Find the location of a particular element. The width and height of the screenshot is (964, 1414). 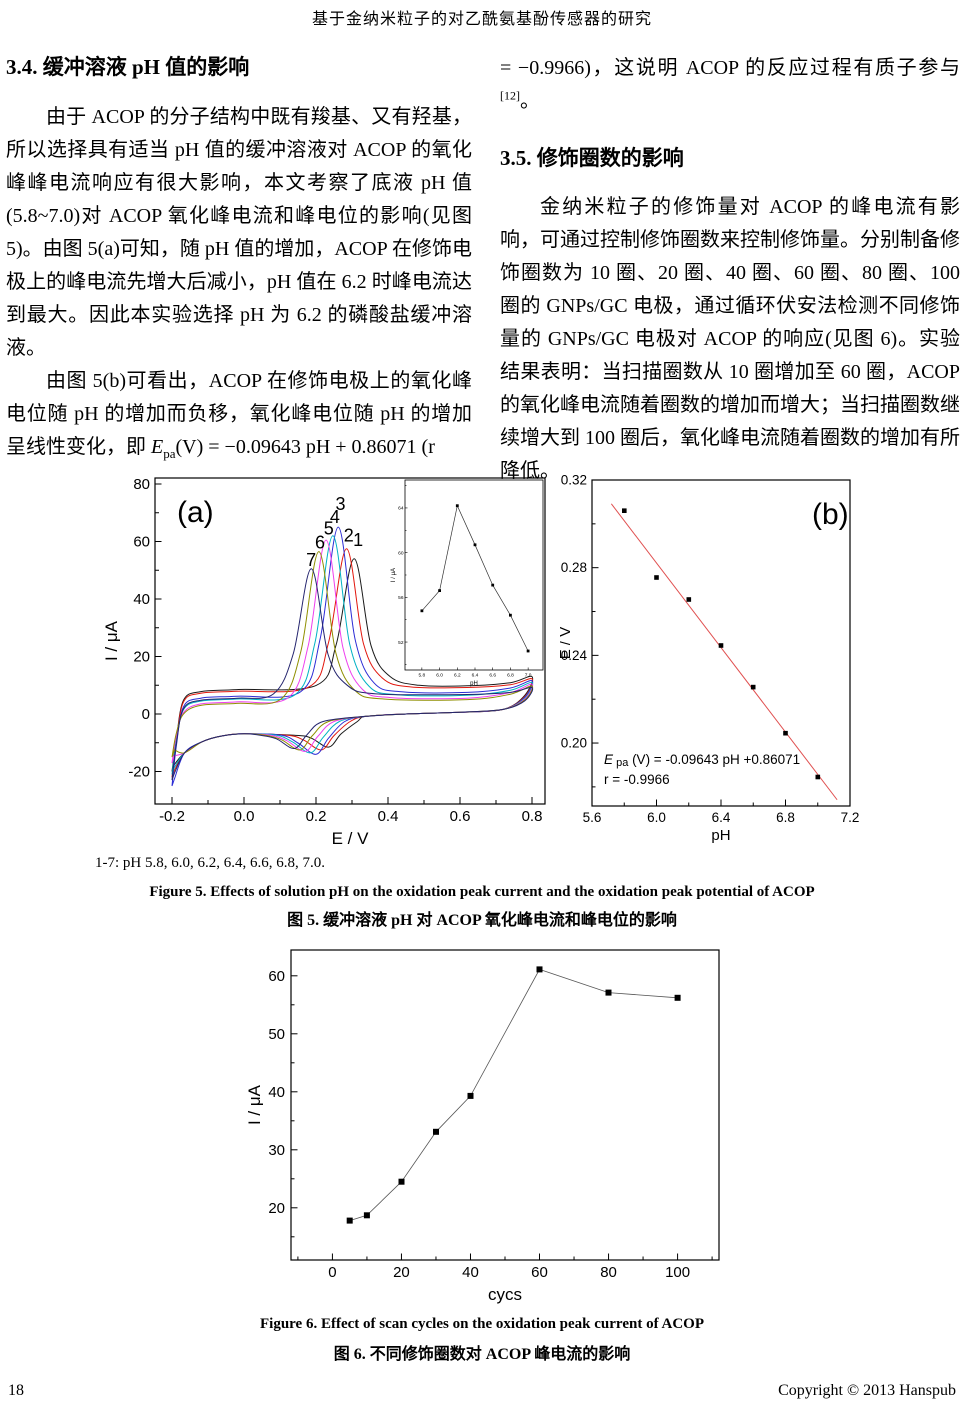

svg-text: 7.2 is located at coordinates (850, 817).